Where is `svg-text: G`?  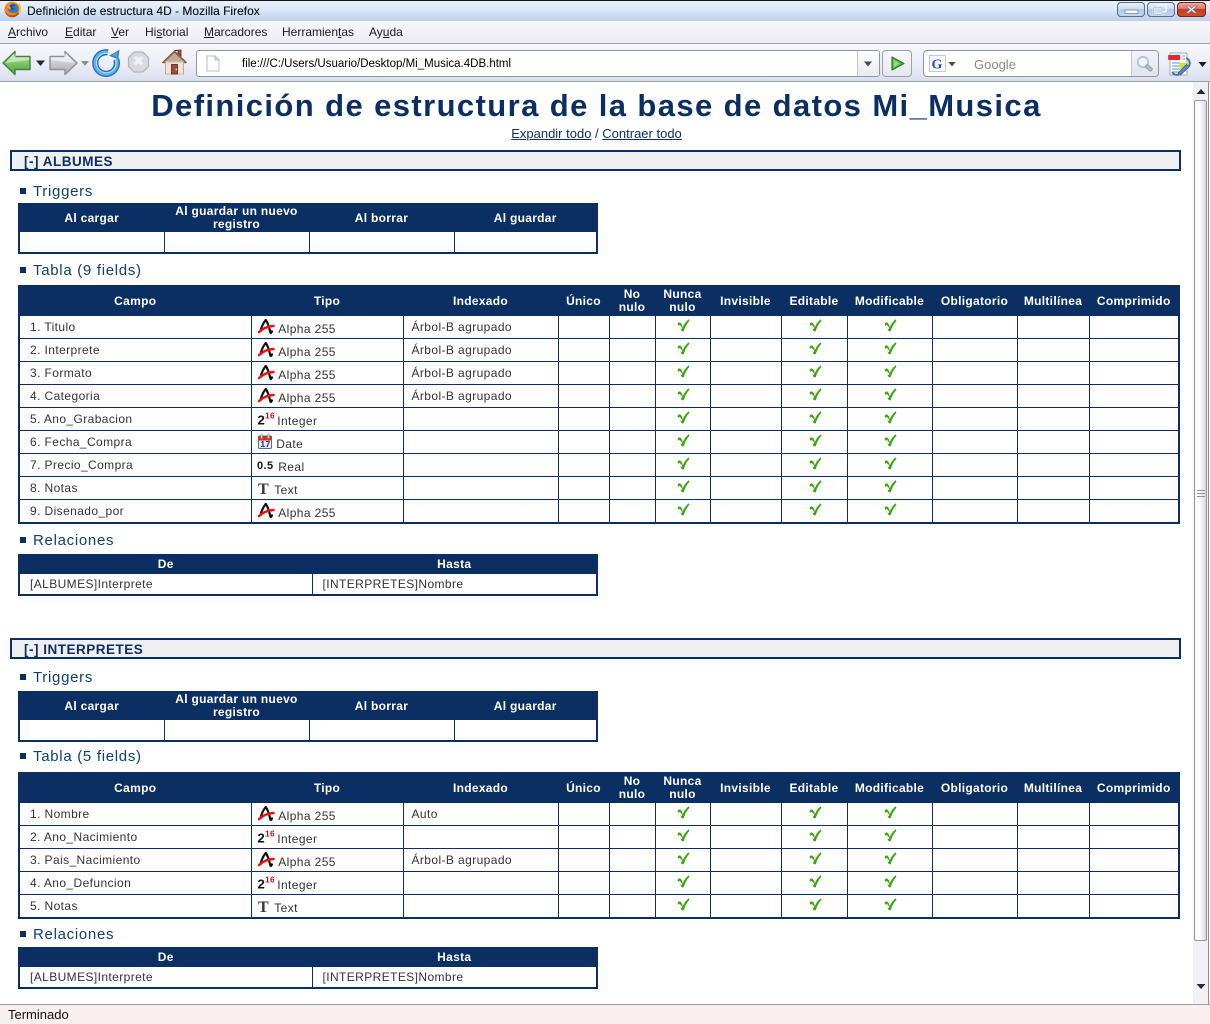
svg-text: G is located at coordinates (937, 65).